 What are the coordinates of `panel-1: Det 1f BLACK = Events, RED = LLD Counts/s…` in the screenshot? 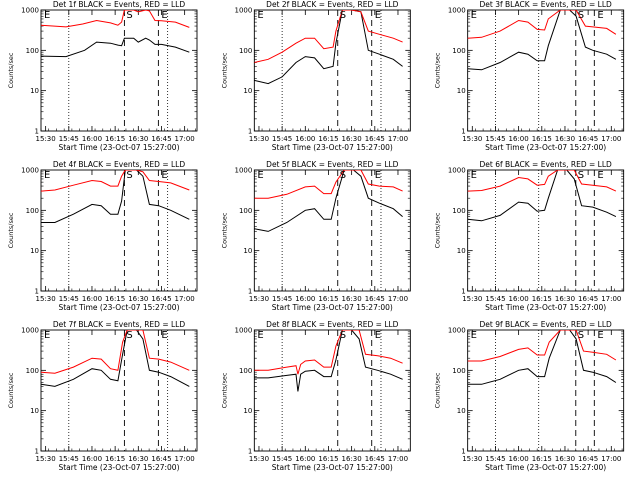 It's located at (102, 76).